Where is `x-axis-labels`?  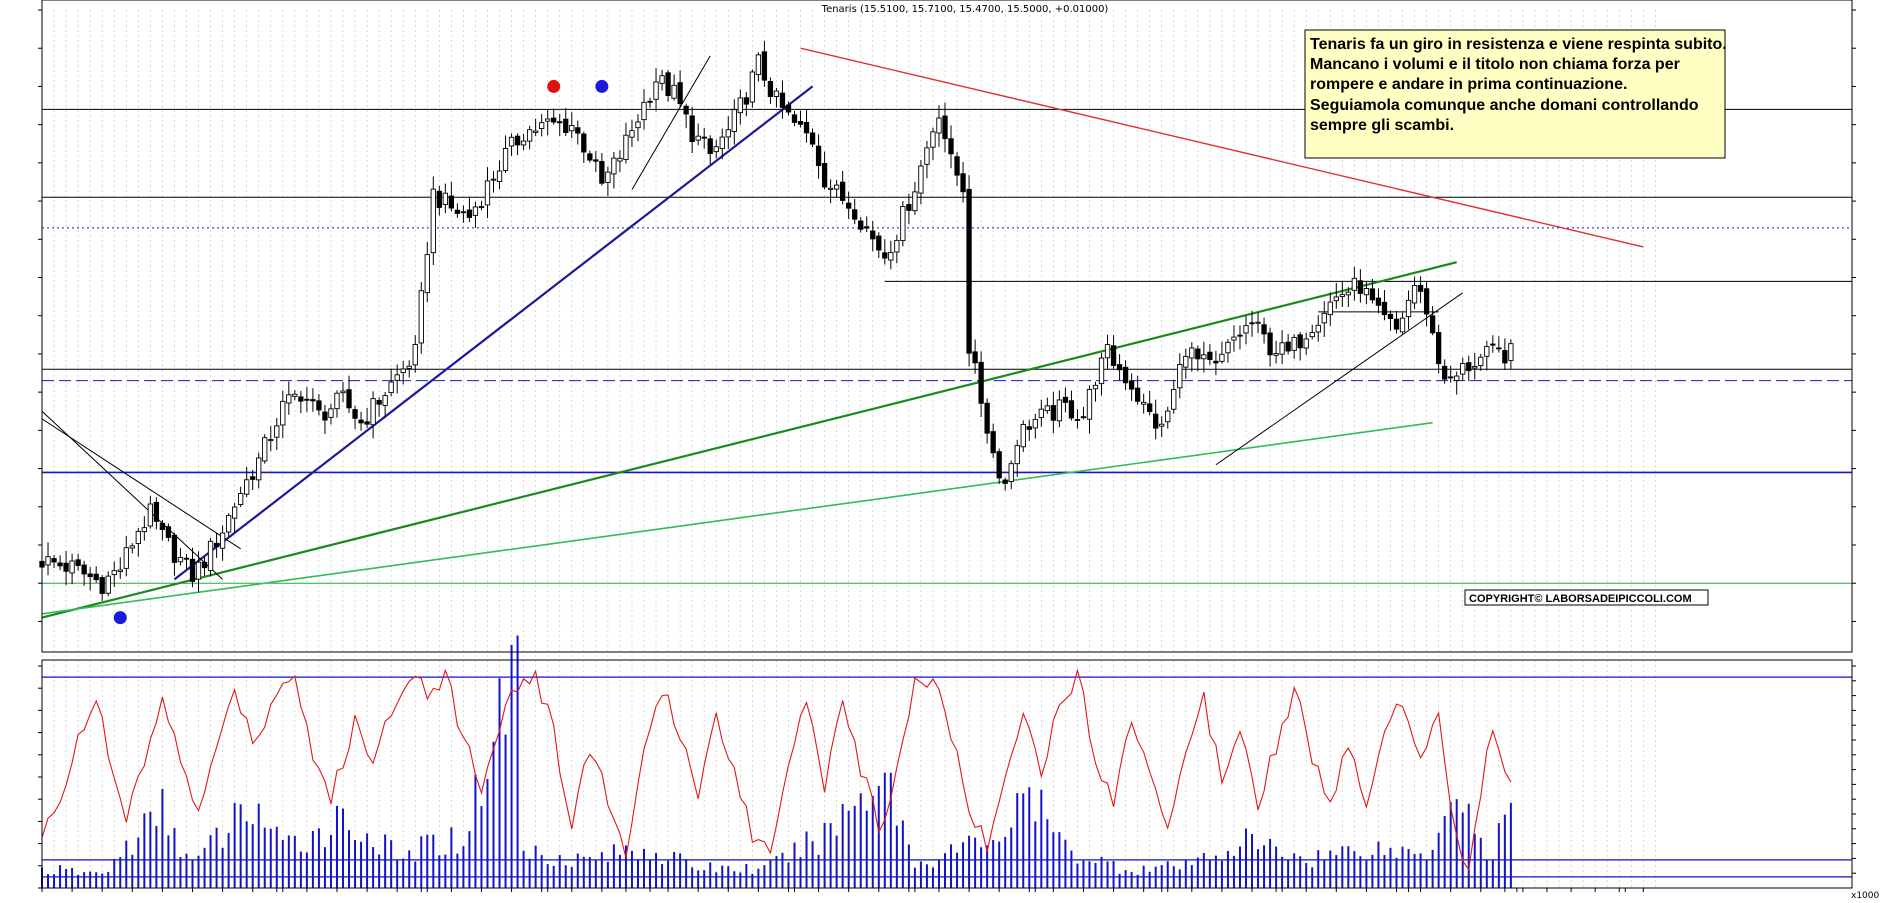 x-axis-labels is located at coordinates (842, 890).